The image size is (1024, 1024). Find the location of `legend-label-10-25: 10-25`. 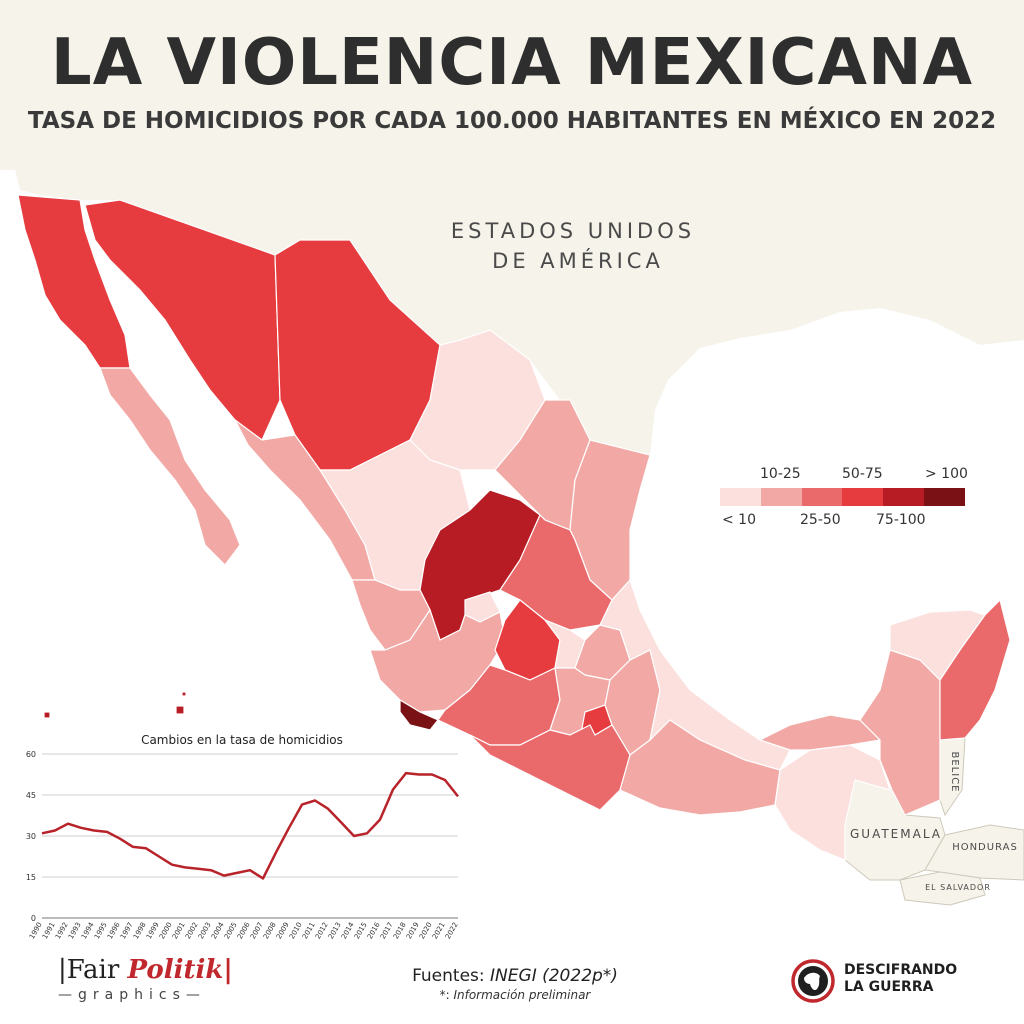

legend-label-10-25: 10-25 is located at coordinates (780, 474).